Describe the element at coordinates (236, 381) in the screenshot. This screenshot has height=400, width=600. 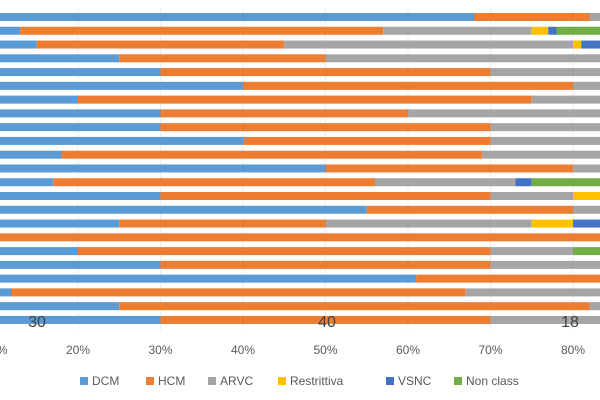
I see `legend-label: ARVC` at that location.